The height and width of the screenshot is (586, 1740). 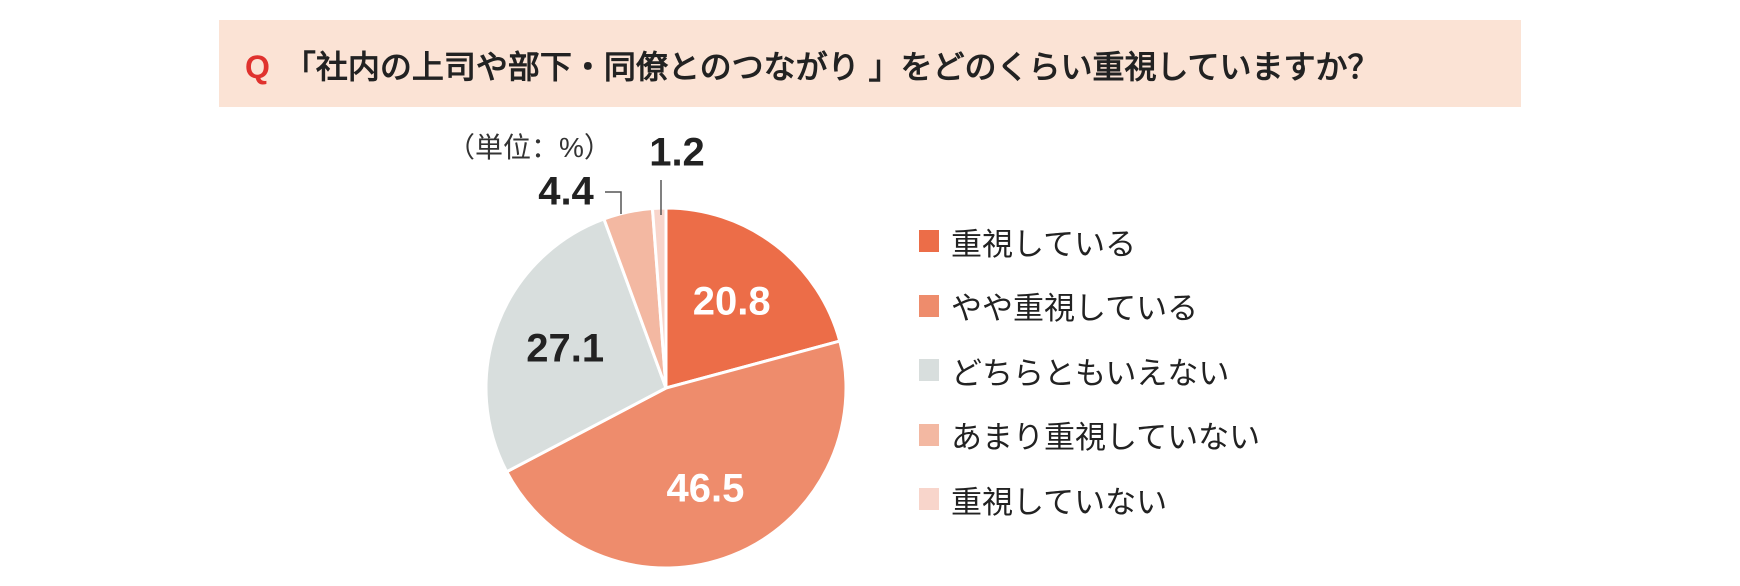 I want to click on legend-label: 重視している, so click(x=1044, y=244).